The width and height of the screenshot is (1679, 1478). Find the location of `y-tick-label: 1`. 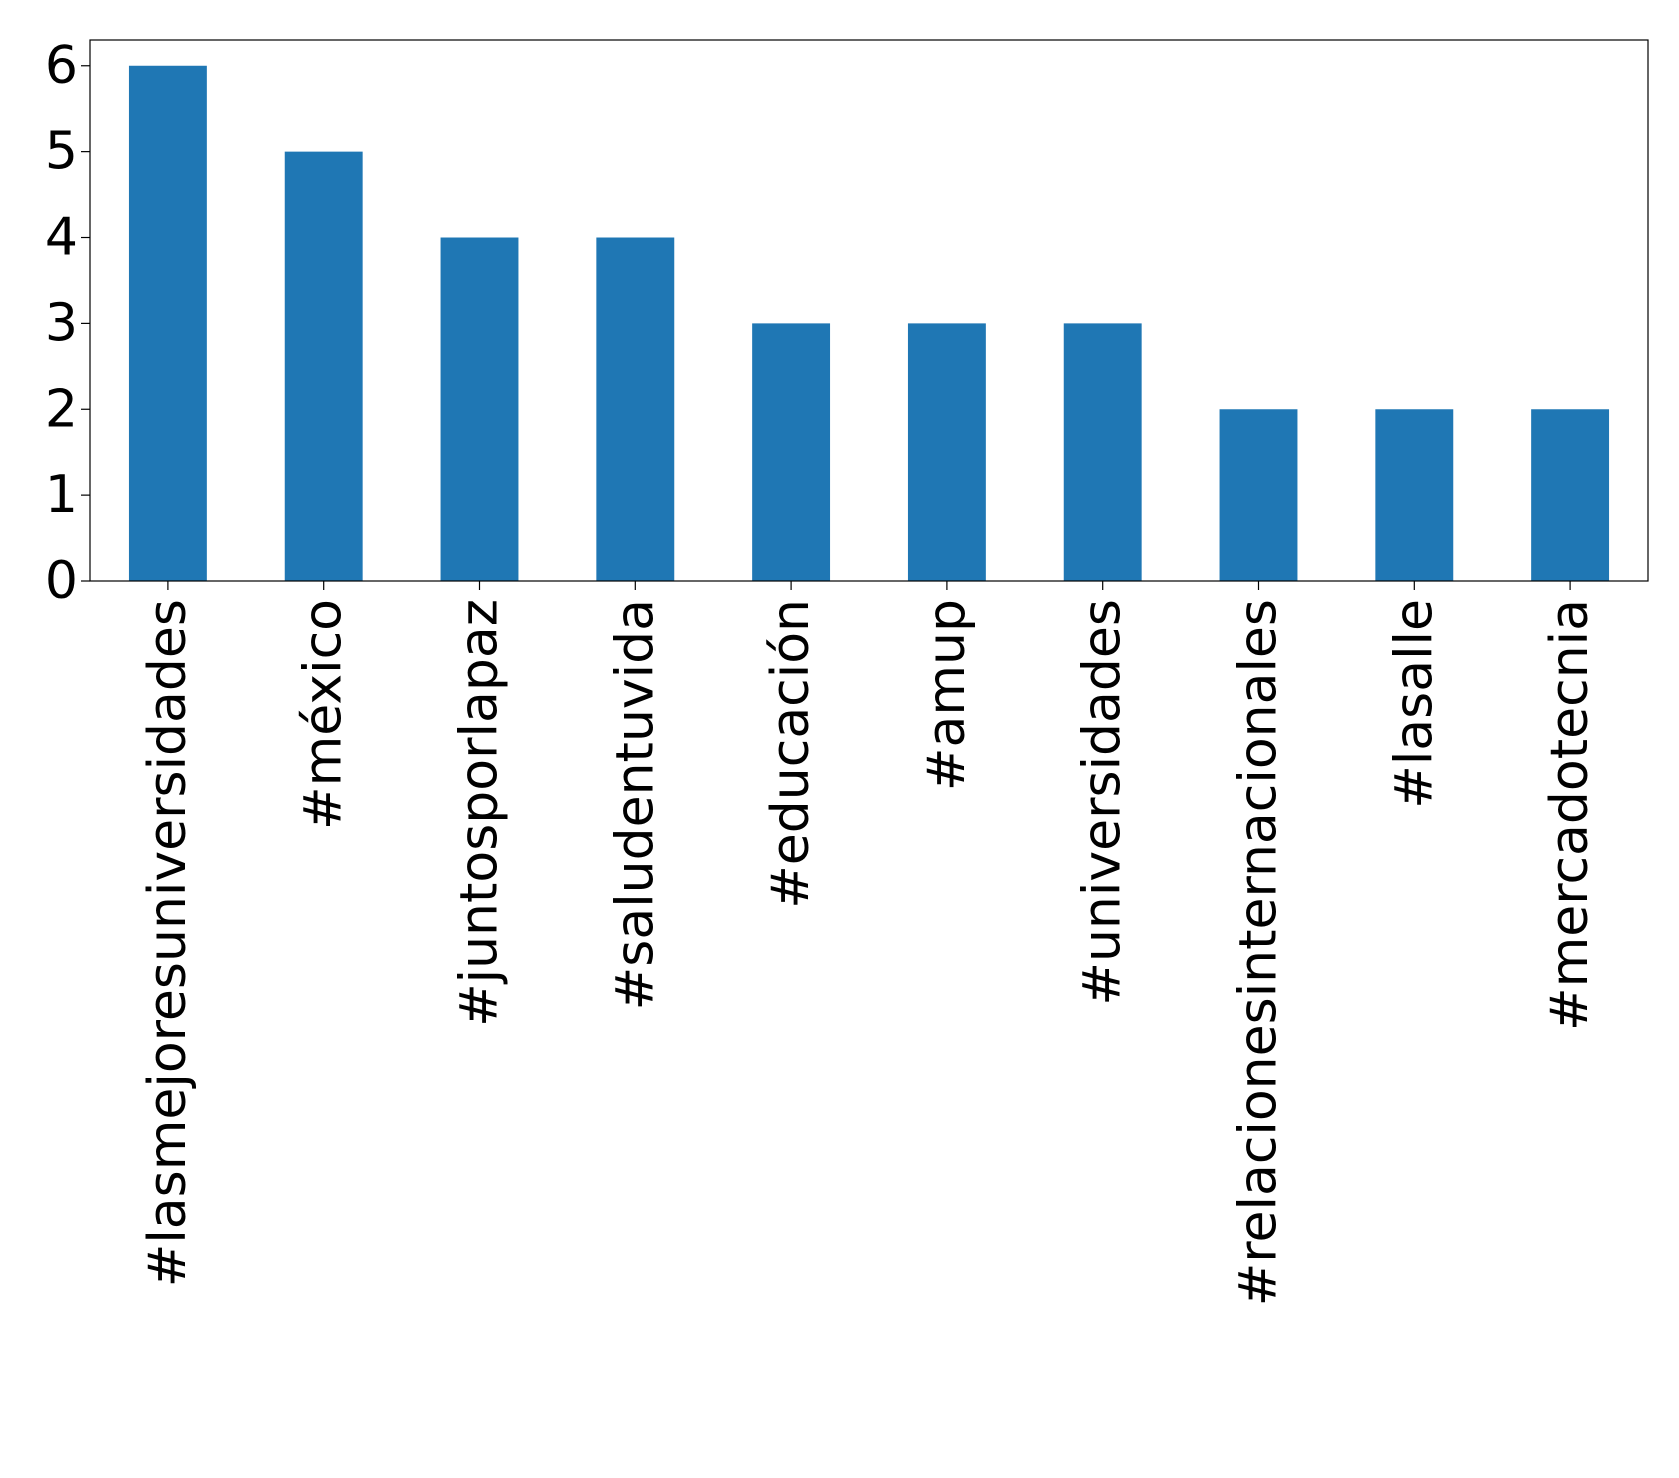

y-tick-label: 1 is located at coordinates (61, 495).